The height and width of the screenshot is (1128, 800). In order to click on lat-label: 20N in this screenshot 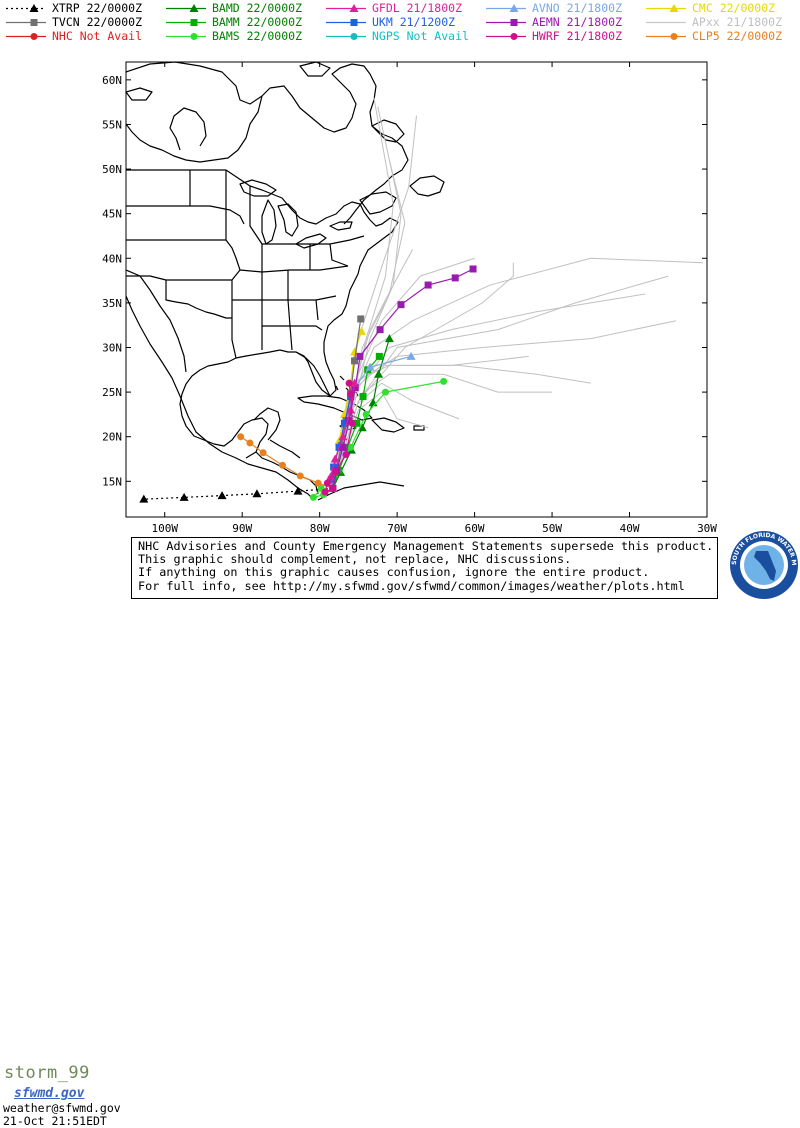, I will do `click(112, 437)`.